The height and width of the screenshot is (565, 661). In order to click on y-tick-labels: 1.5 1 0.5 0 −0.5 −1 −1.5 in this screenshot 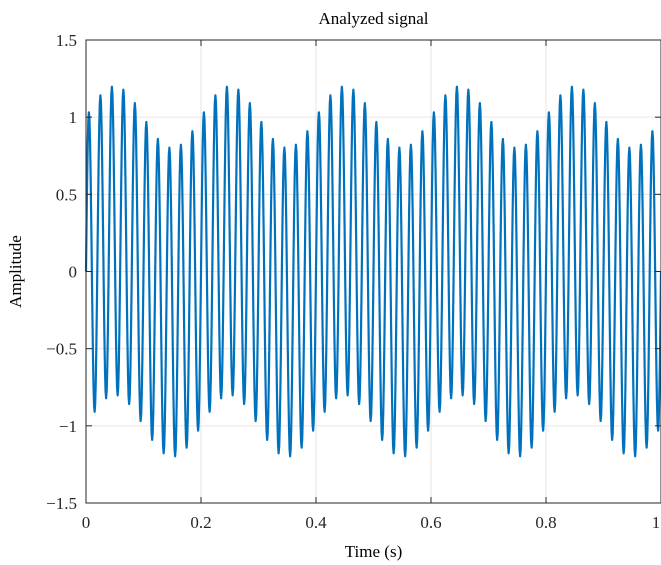, I will do `click(61, 272)`.